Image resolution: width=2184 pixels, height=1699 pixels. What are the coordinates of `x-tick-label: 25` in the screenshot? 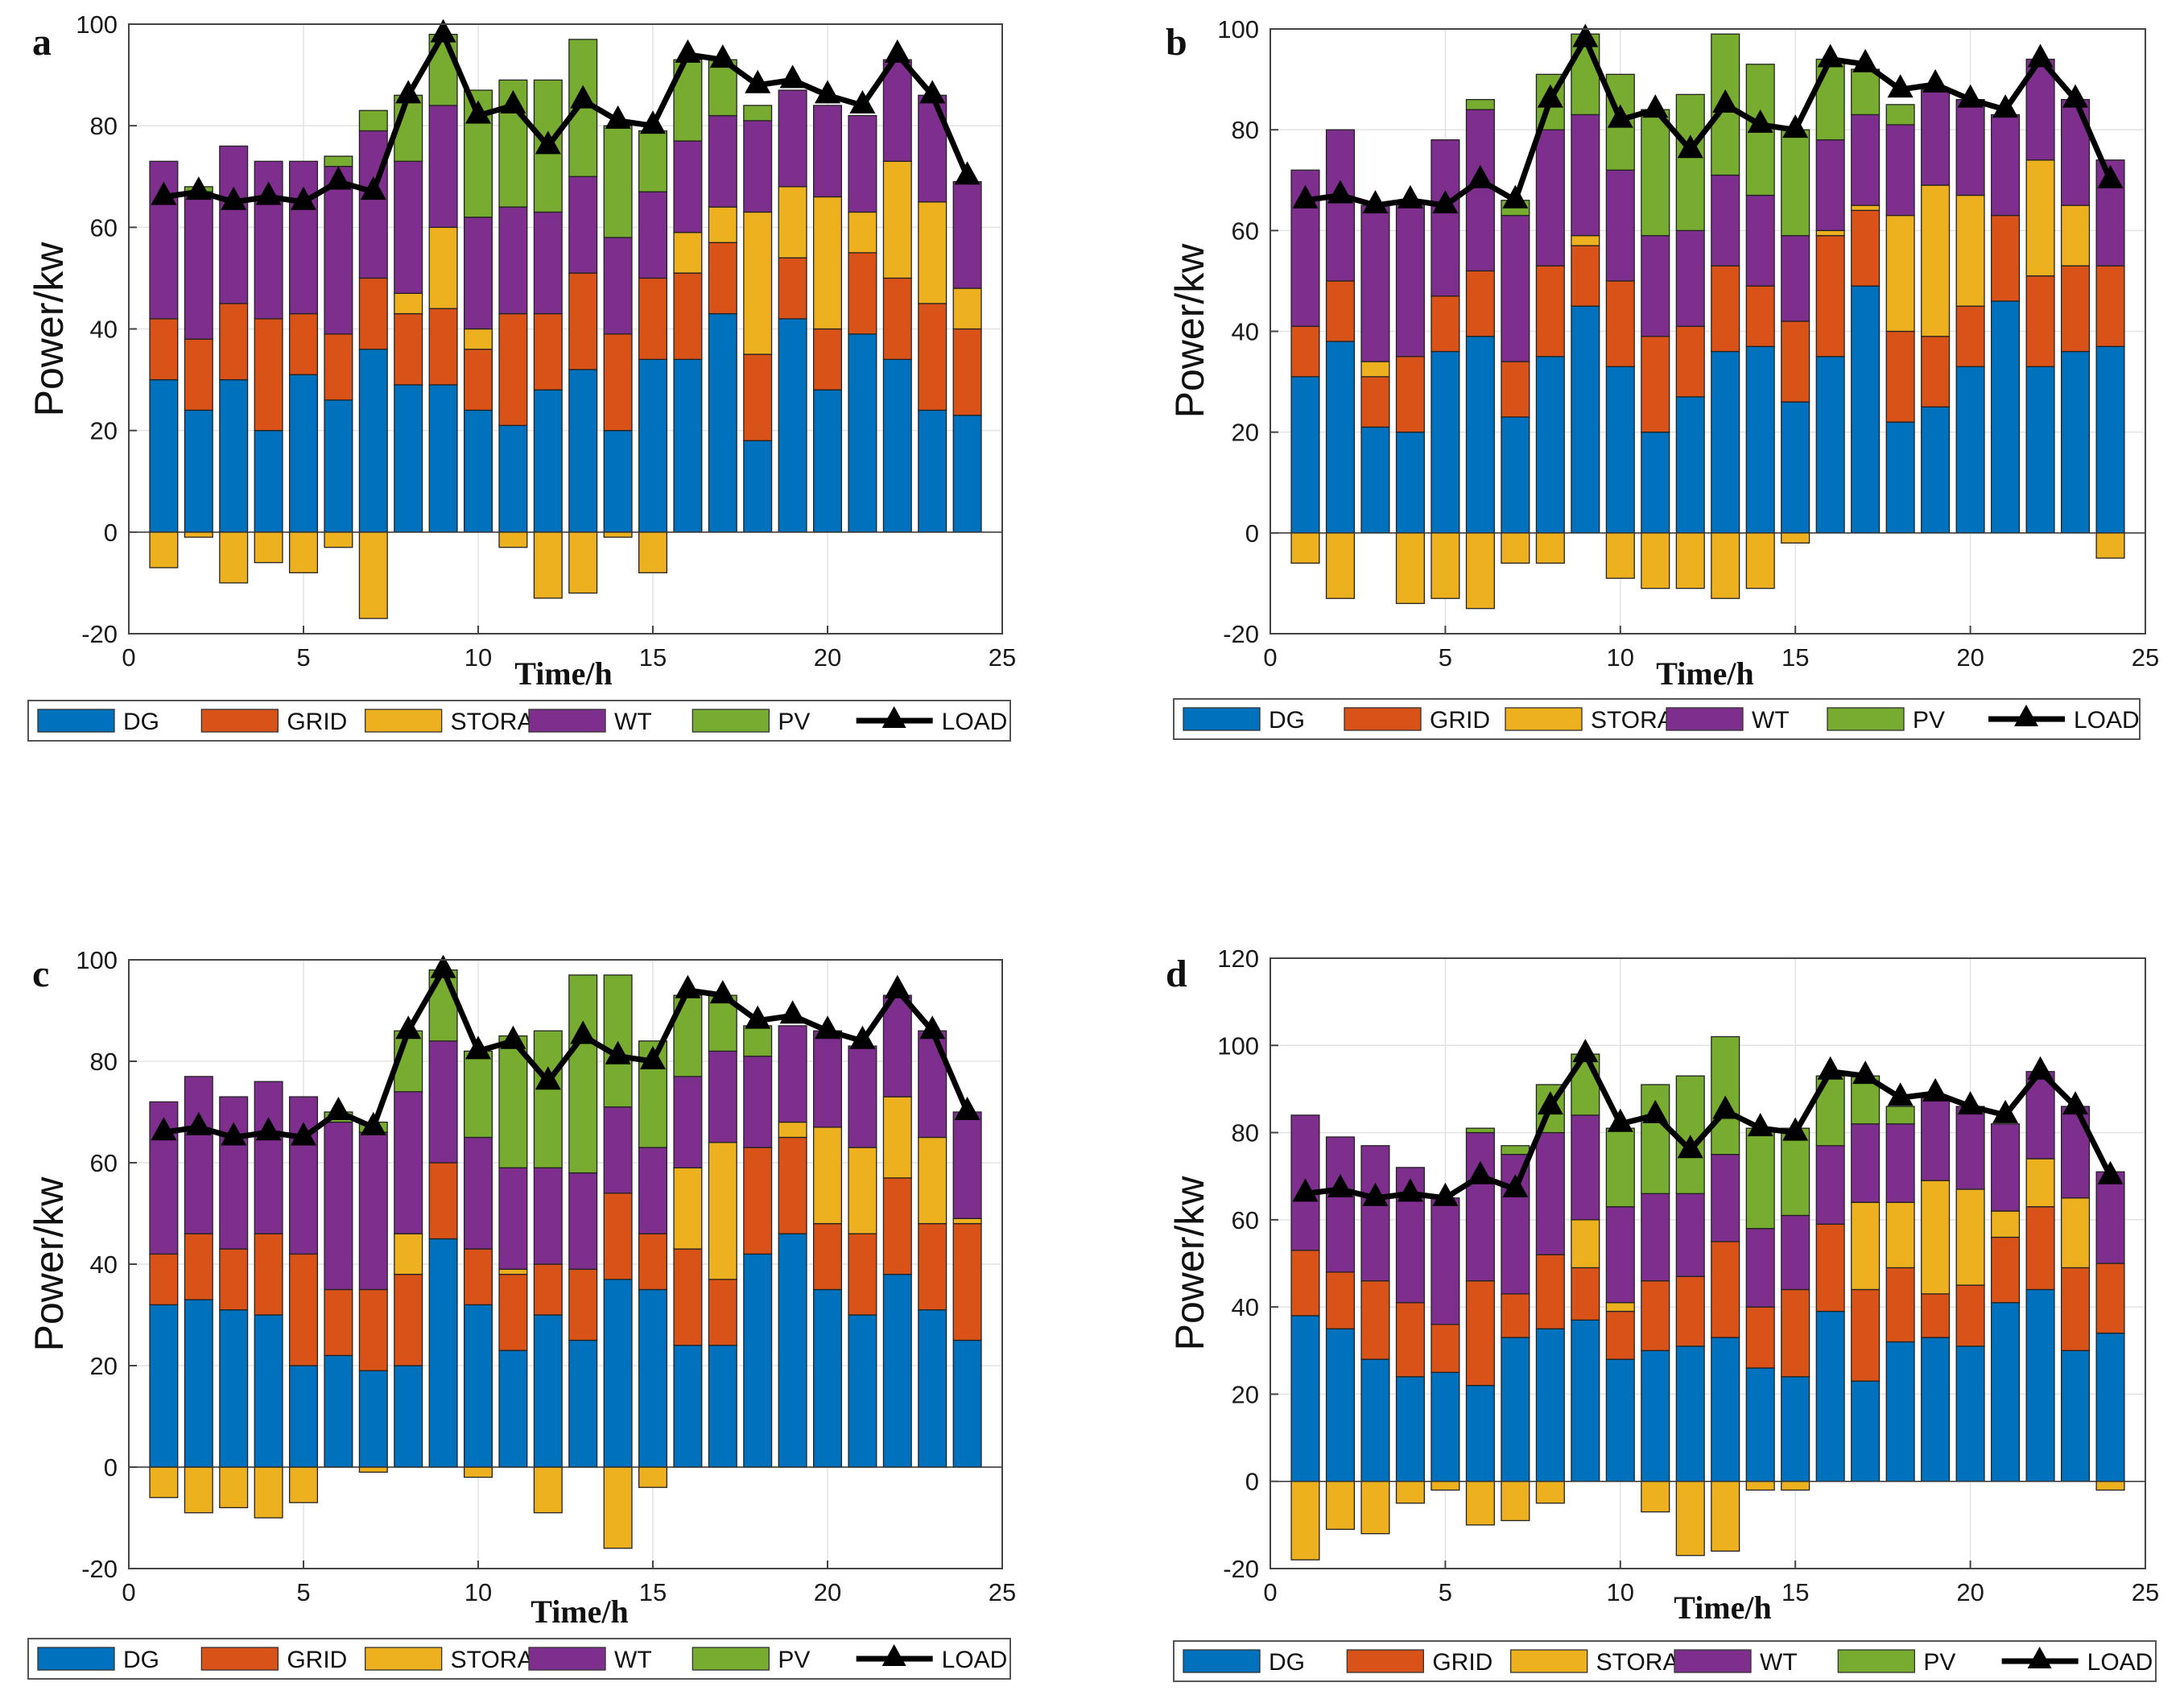 It's located at (2145, 657).